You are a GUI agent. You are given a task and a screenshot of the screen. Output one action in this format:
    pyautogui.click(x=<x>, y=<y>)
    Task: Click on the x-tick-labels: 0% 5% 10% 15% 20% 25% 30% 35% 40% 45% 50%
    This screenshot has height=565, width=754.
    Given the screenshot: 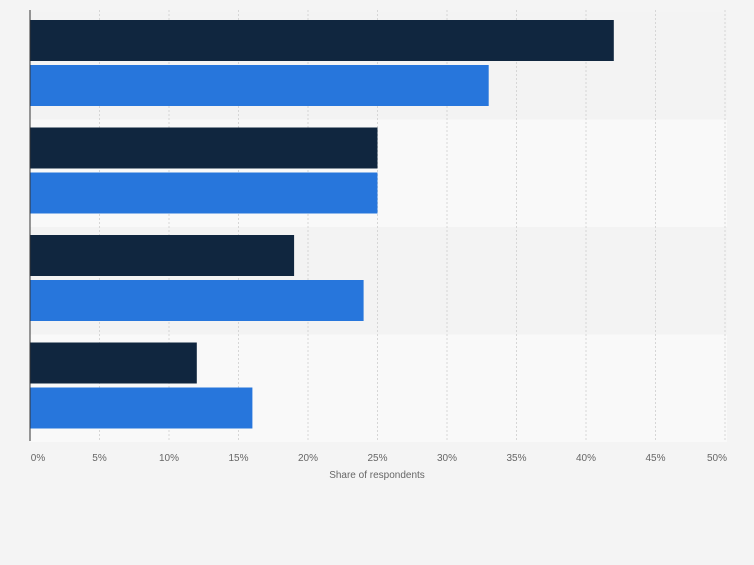 What is the action you would take?
    pyautogui.click(x=379, y=458)
    